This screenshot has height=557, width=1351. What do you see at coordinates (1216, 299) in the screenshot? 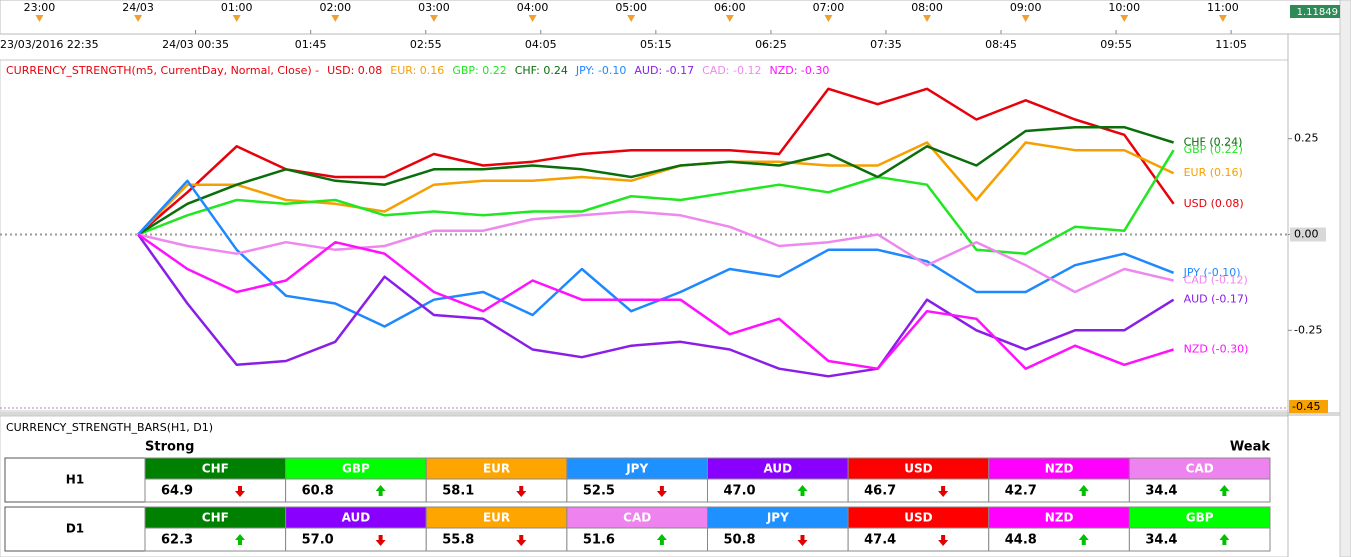
I see `series-end-label: AUD (-0.17)` at bounding box center [1216, 299].